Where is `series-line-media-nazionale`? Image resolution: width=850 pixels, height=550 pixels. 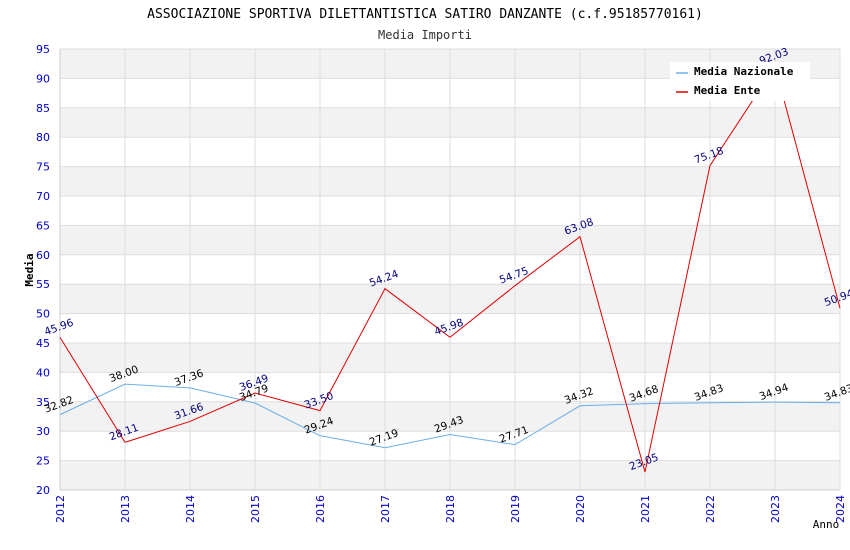 series-line-media-nazionale is located at coordinates (450, 416).